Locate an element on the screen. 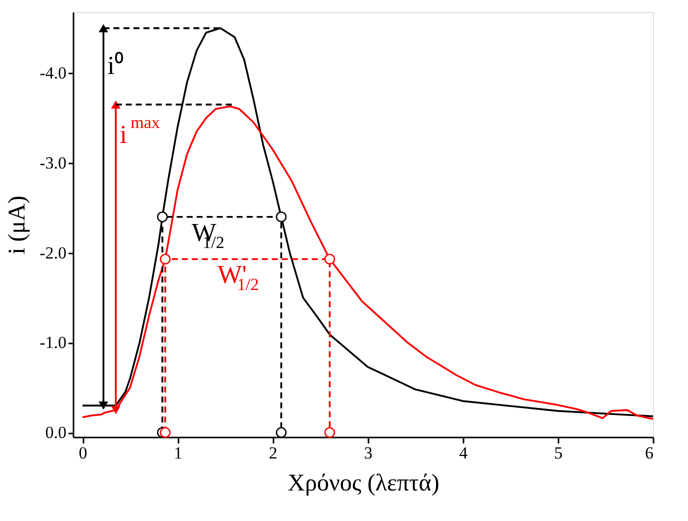  legend-label: i⁰ is located at coordinates (115, 65).